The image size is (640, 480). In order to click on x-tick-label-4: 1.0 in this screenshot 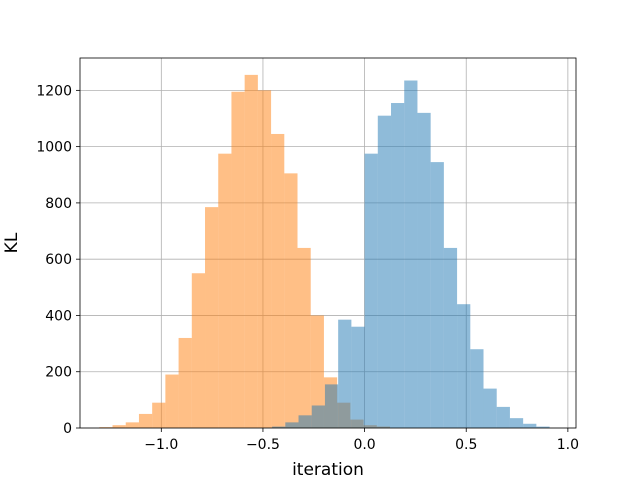, I will do `click(568, 445)`.